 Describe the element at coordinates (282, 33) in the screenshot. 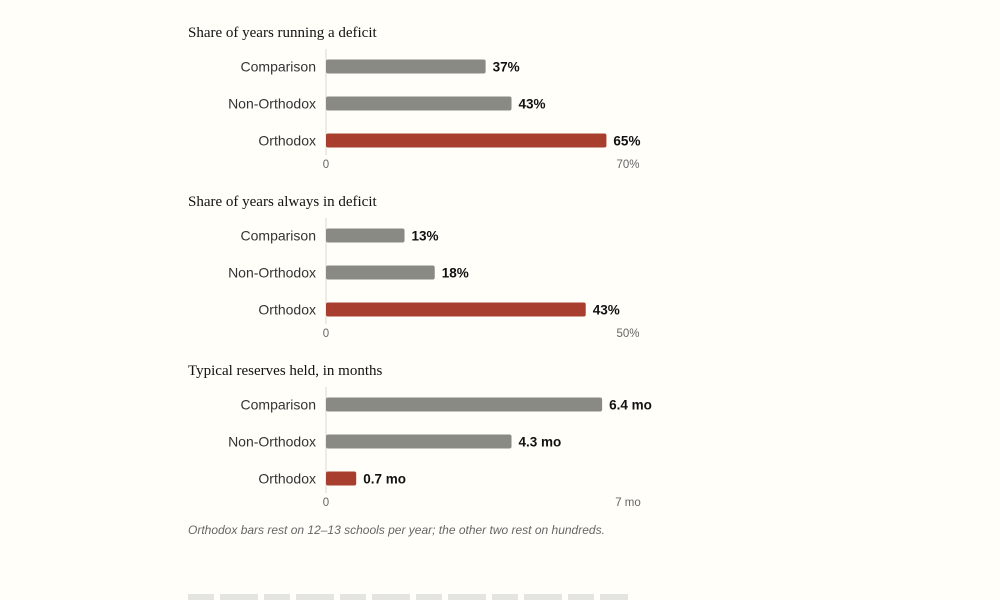

I see `chart-title: Share of years running a deficit` at that location.